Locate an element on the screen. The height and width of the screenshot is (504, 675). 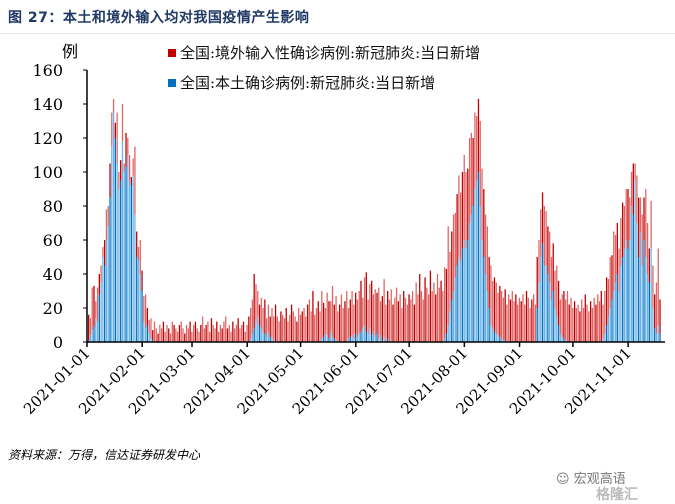
watermark-brand: 格隆汇 is located at coordinates (617, 495).